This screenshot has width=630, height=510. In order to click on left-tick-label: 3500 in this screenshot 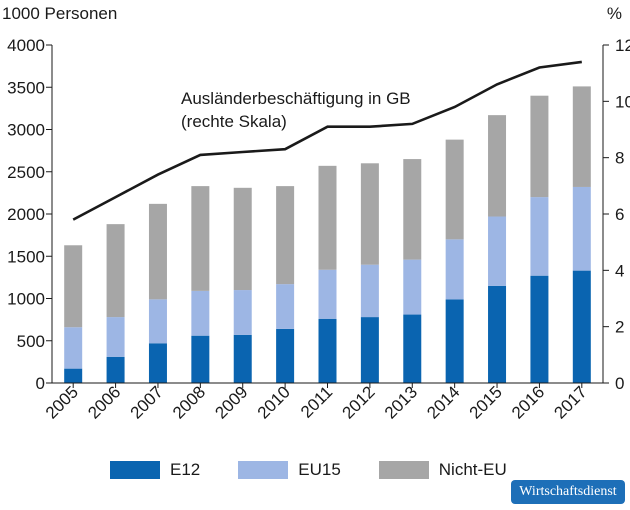, I will do `click(26, 87)`.